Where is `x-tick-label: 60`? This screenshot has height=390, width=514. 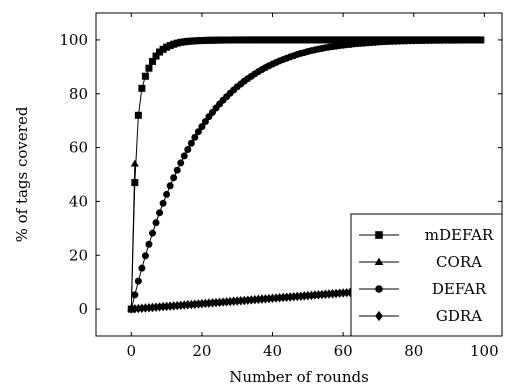
x-tick-label: 60 is located at coordinates (343, 351).